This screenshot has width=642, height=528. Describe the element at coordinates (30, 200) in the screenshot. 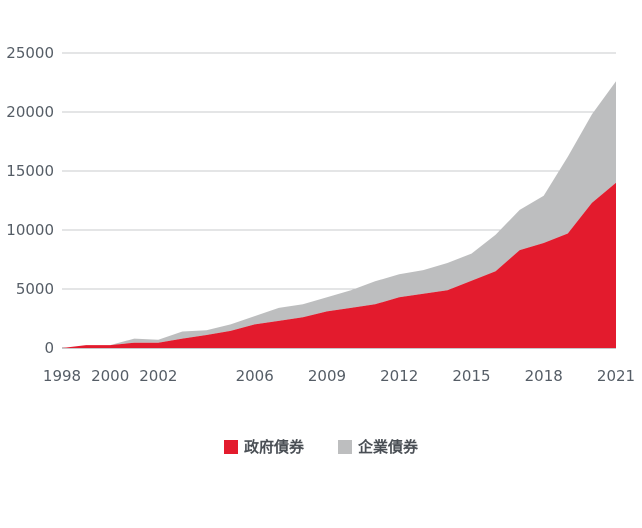

I see `y-axis-tick-labels: 0 5000 10000 15000 20000 25000` at that location.